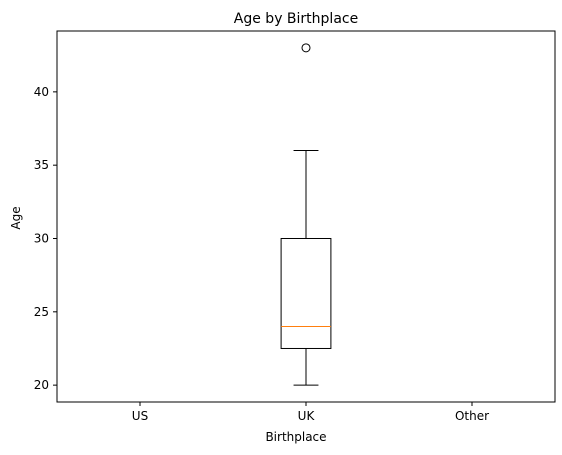 The height and width of the screenshot is (455, 562). I want to click on outlier-point, so click(306, 48).